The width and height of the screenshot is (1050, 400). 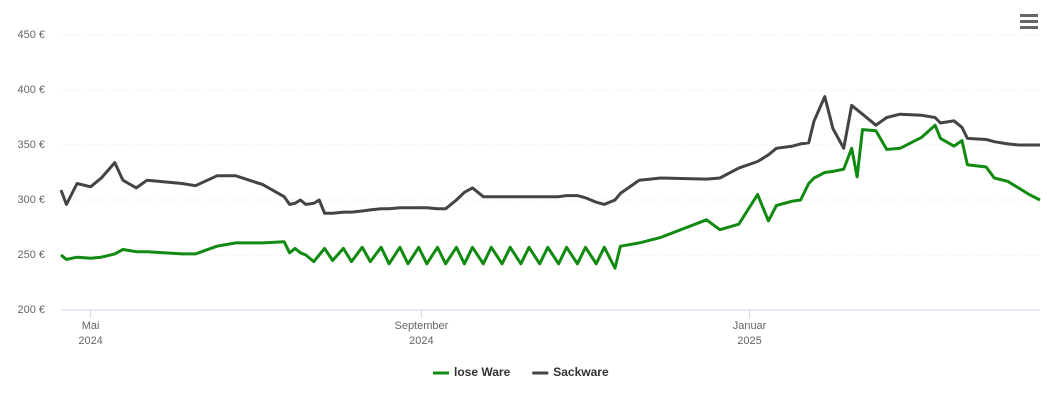 I want to click on y-tick-label: 350 €, so click(x=31, y=145).